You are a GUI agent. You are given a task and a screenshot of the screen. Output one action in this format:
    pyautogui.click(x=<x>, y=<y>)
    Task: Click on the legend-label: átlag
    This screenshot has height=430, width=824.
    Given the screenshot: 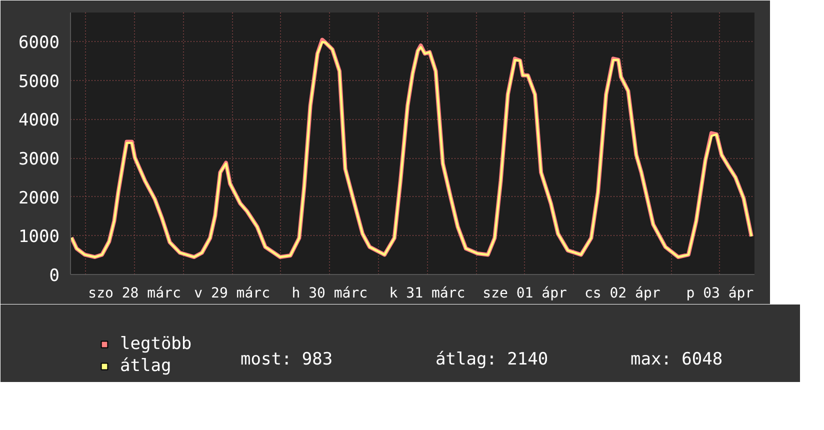 What is the action you would take?
    pyautogui.click(x=146, y=366)
    